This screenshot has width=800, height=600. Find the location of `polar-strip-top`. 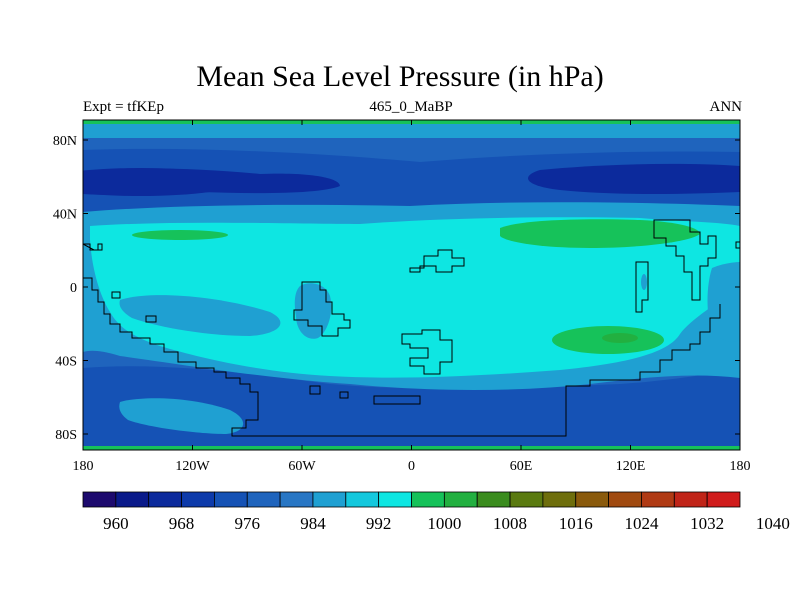

polar-strip-top is located at coordinates (411, 131).